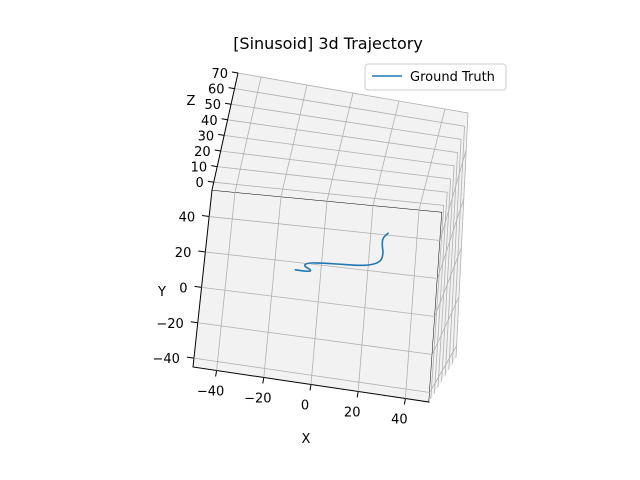 Image resolution: width=640 pixels, height=480 pixels. I want to click on x-axis-label: X, so click(306, 439).